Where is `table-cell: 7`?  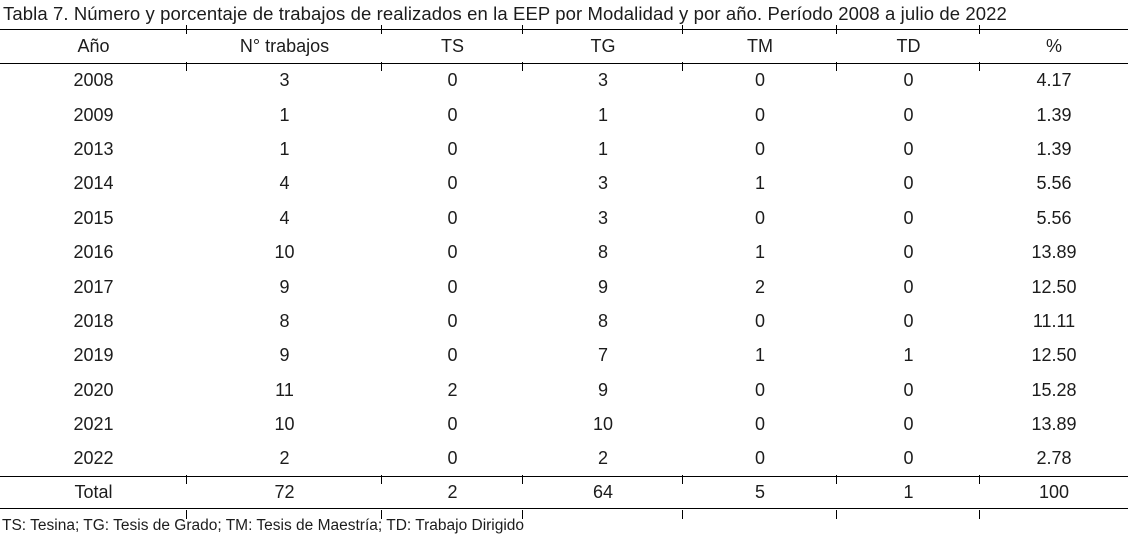 table-cell: 7 is located at coordinates (602, 355).